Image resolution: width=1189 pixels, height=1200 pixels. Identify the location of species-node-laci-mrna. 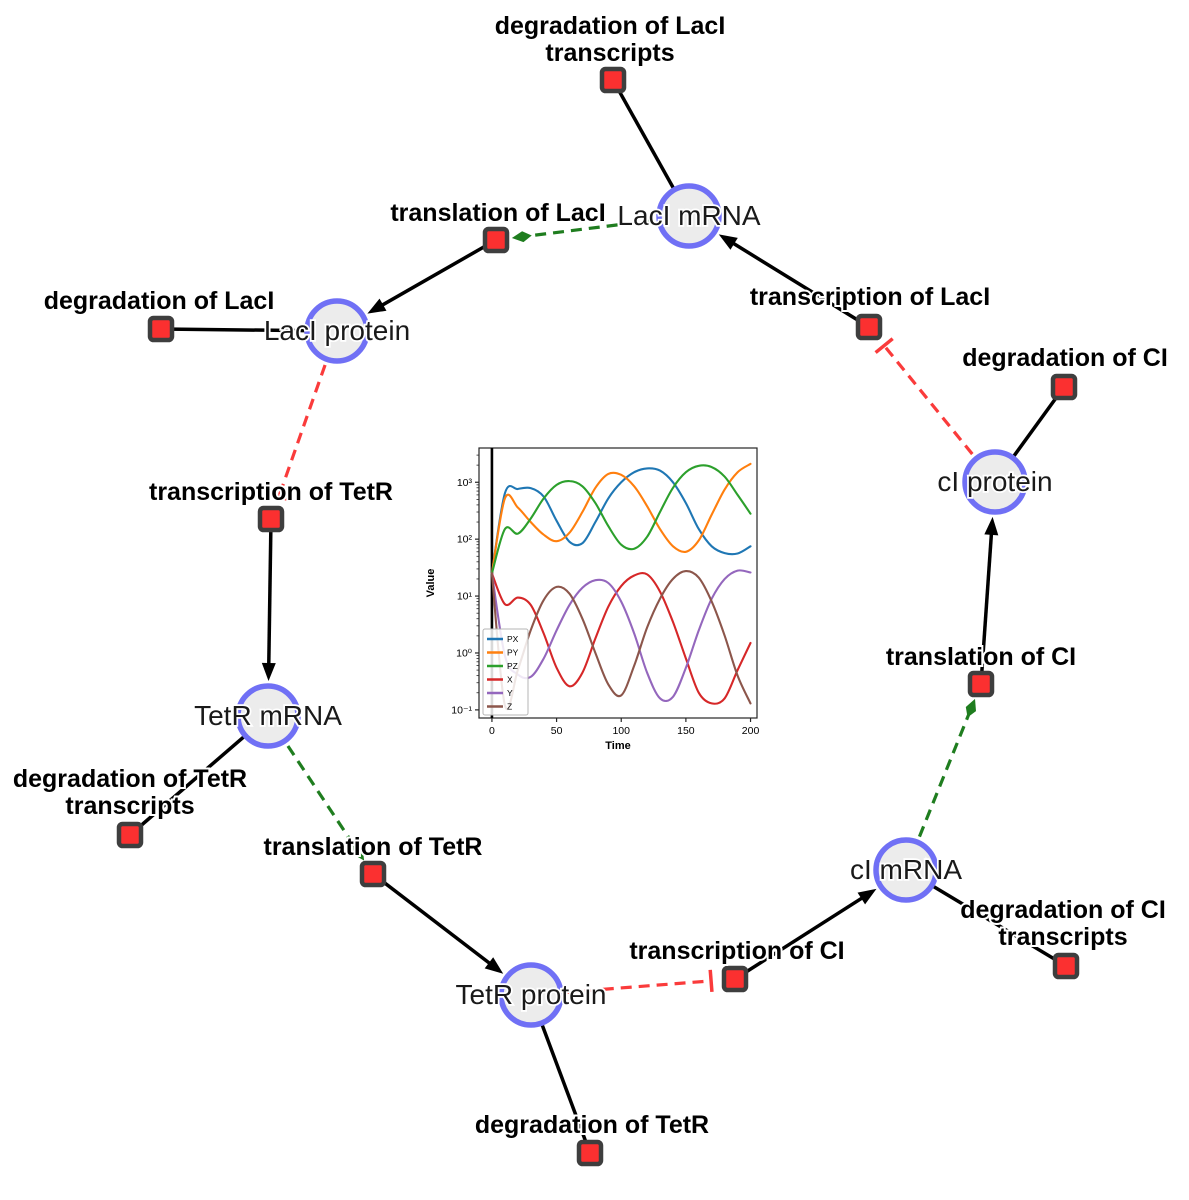
(689, 216).